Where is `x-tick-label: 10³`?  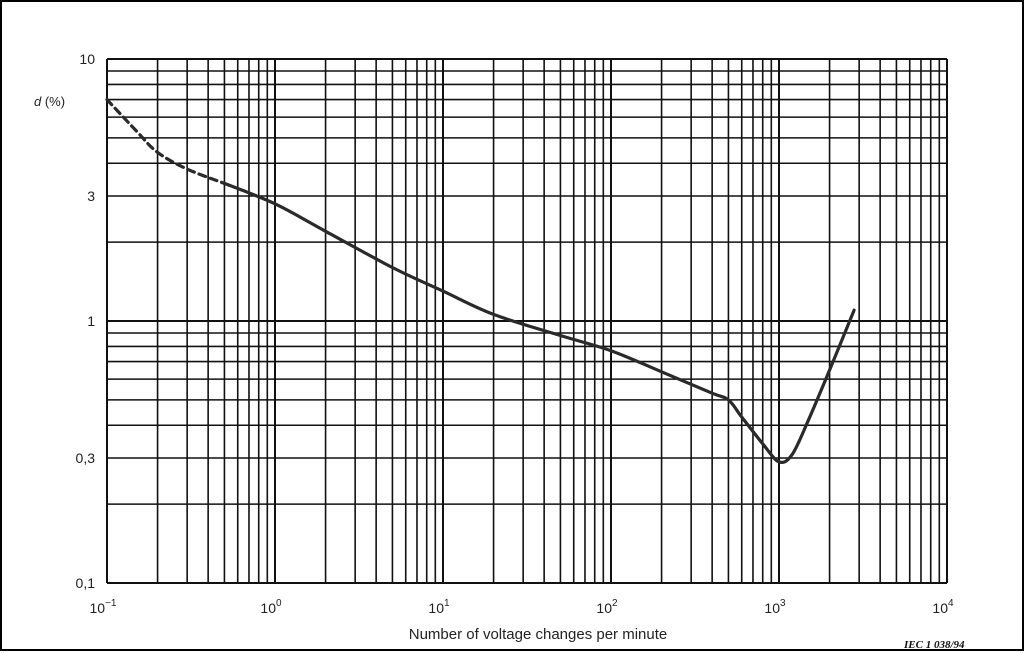
x-tick-label: 10³ is located at coordinates (775, 607).